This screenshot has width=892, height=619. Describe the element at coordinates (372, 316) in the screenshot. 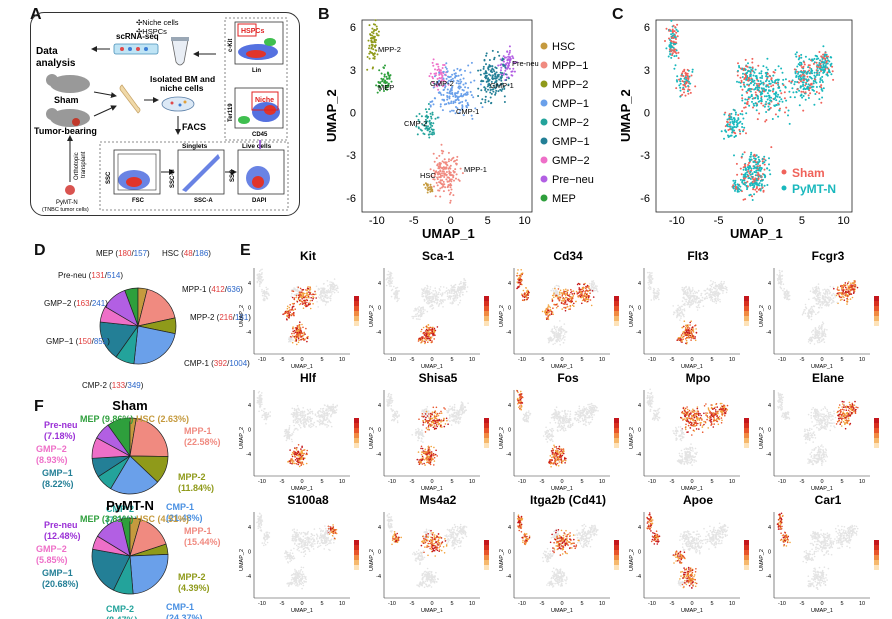

I see `y-axis-label: UMAP_2` at that location.